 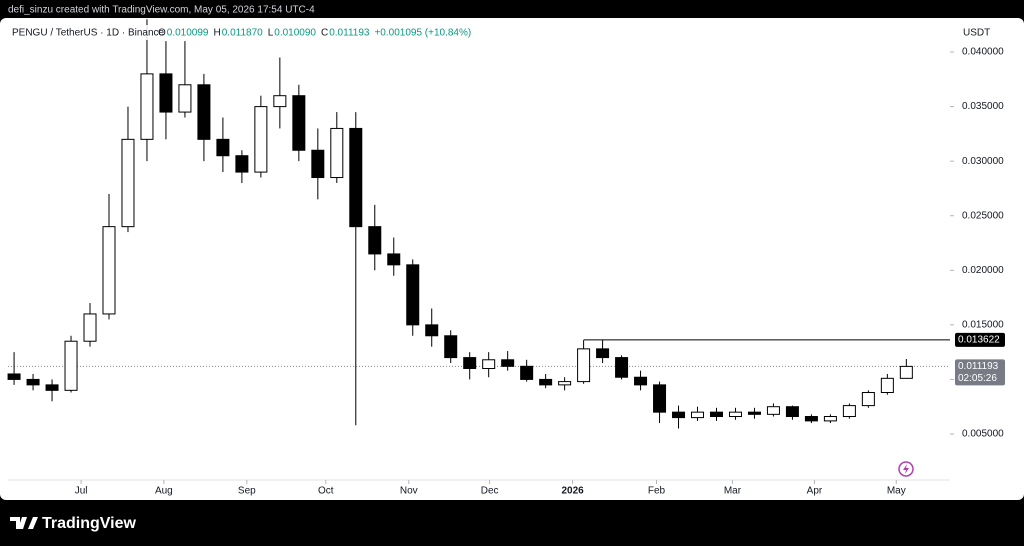 I want to click on x-tick-label: Oct, so click(x=326, y=491).